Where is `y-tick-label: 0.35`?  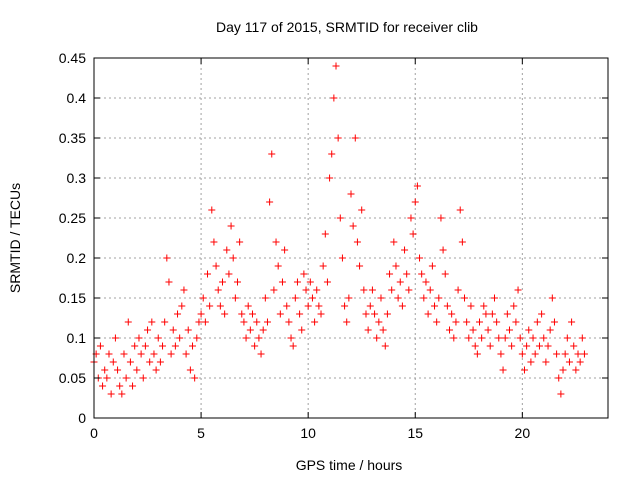 y-tick-label: 0.35 is located at coordinates (72, 138).